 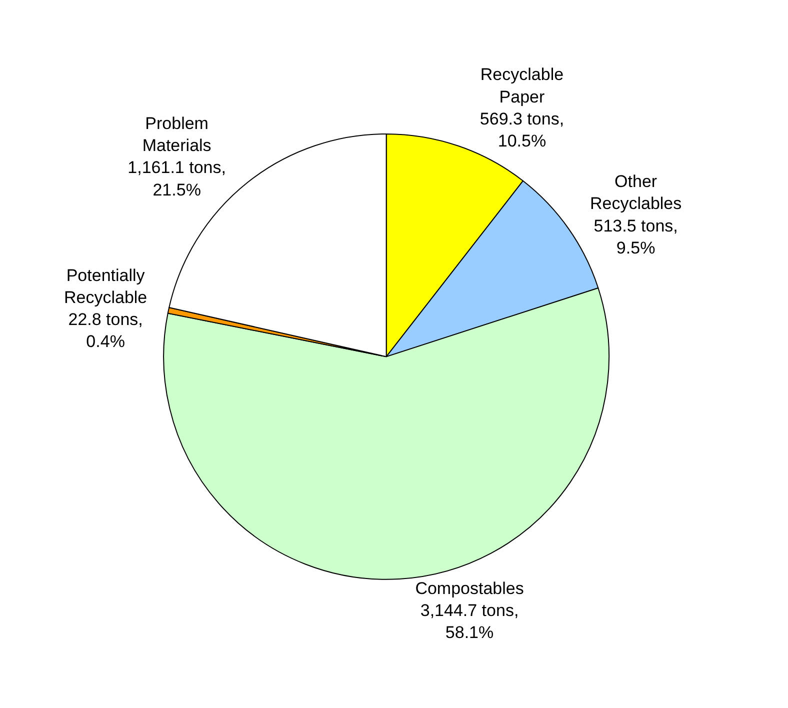 I want to click on slice-label: Compostables, so click(x=469, y=588).